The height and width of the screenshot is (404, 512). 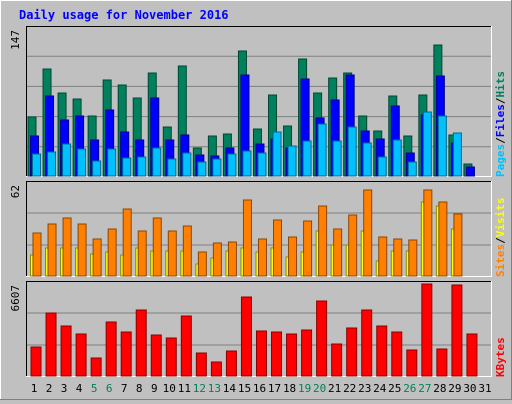 I want to click on day-label-18: 18, so click(x=289, y=388).